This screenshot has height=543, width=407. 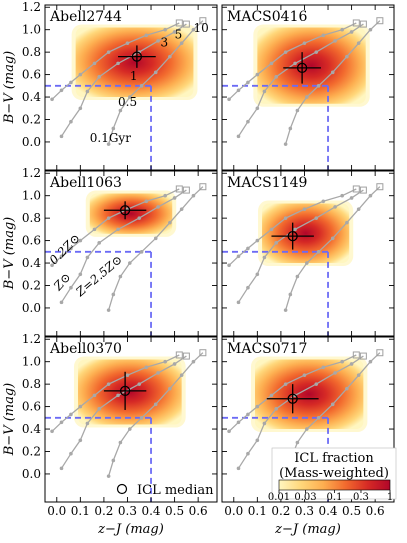 I want to click on x-axis-label: z−J (mag), so click(x=307, y=529).